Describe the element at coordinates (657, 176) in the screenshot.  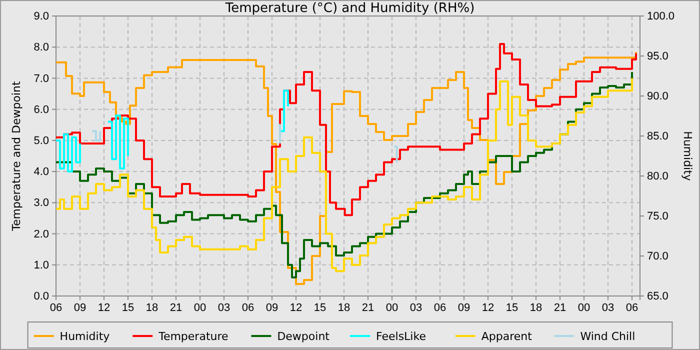
I see `y2-tick-label: 80.0` at that location.